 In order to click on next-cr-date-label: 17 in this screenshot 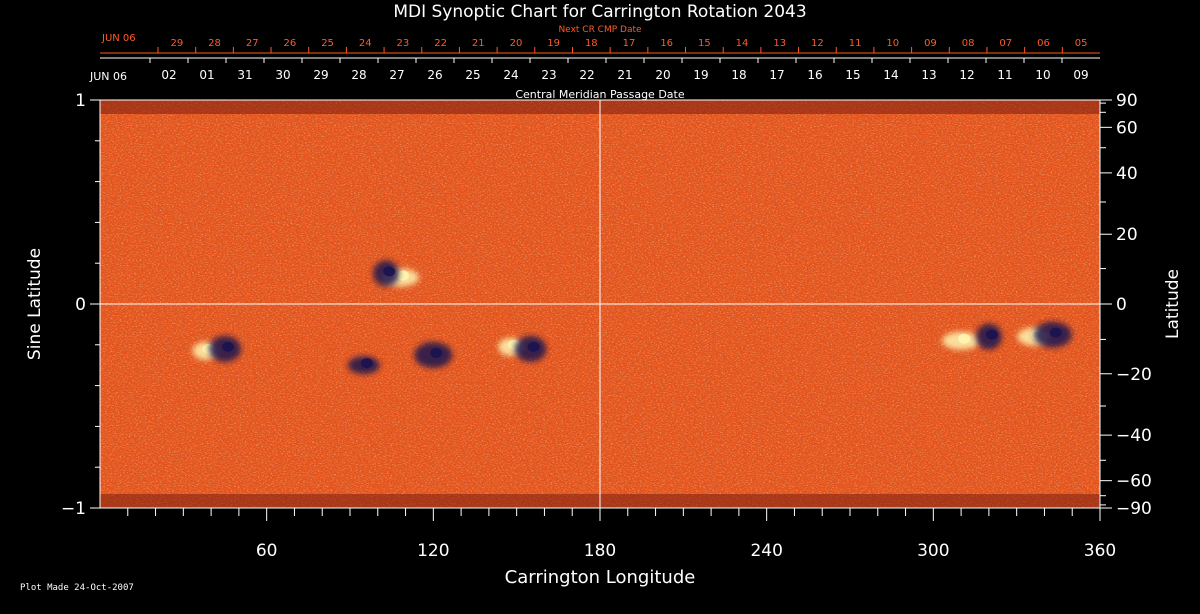, I will do `click(629, 43)`.